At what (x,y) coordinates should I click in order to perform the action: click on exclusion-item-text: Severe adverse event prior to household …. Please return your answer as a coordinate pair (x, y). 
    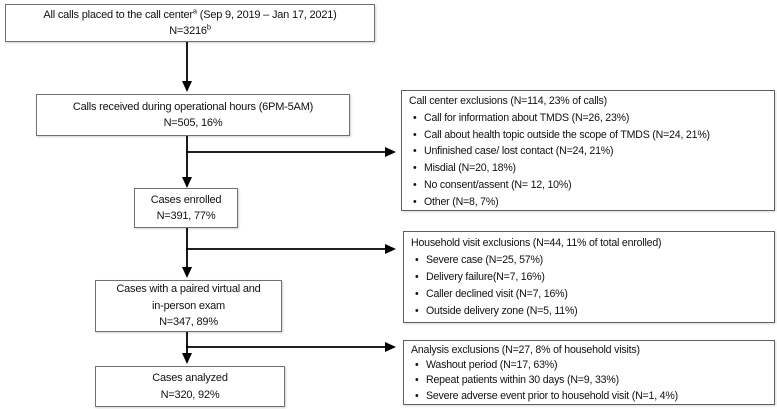
    Looking at the image, I should click on (552, 395).